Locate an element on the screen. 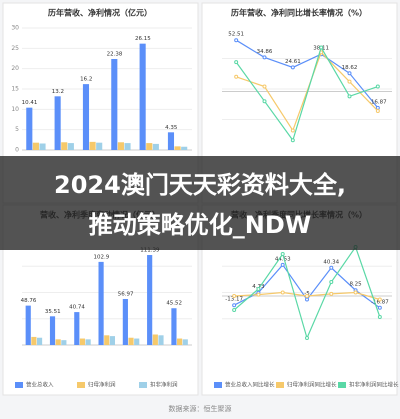  overlay-title: 推动策略优化_NDW is located at coordinates (200, 225).